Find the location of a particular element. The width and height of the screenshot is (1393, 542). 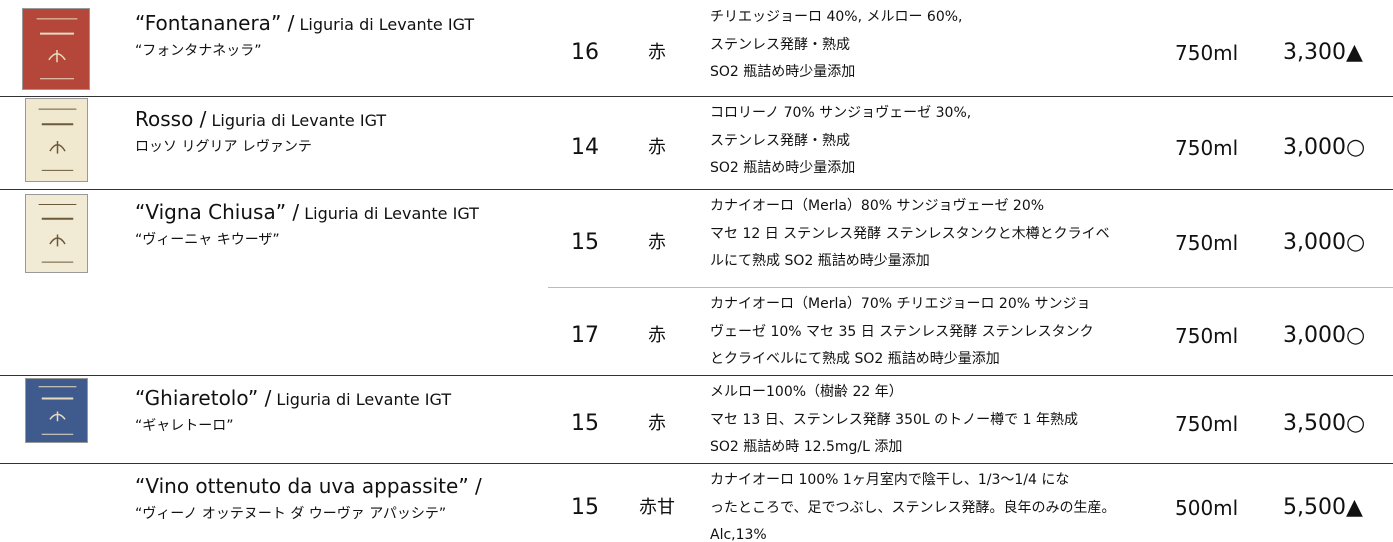

wine-name: Rosso / Liguria di Levante IGT is located at coordinates (260, 119).